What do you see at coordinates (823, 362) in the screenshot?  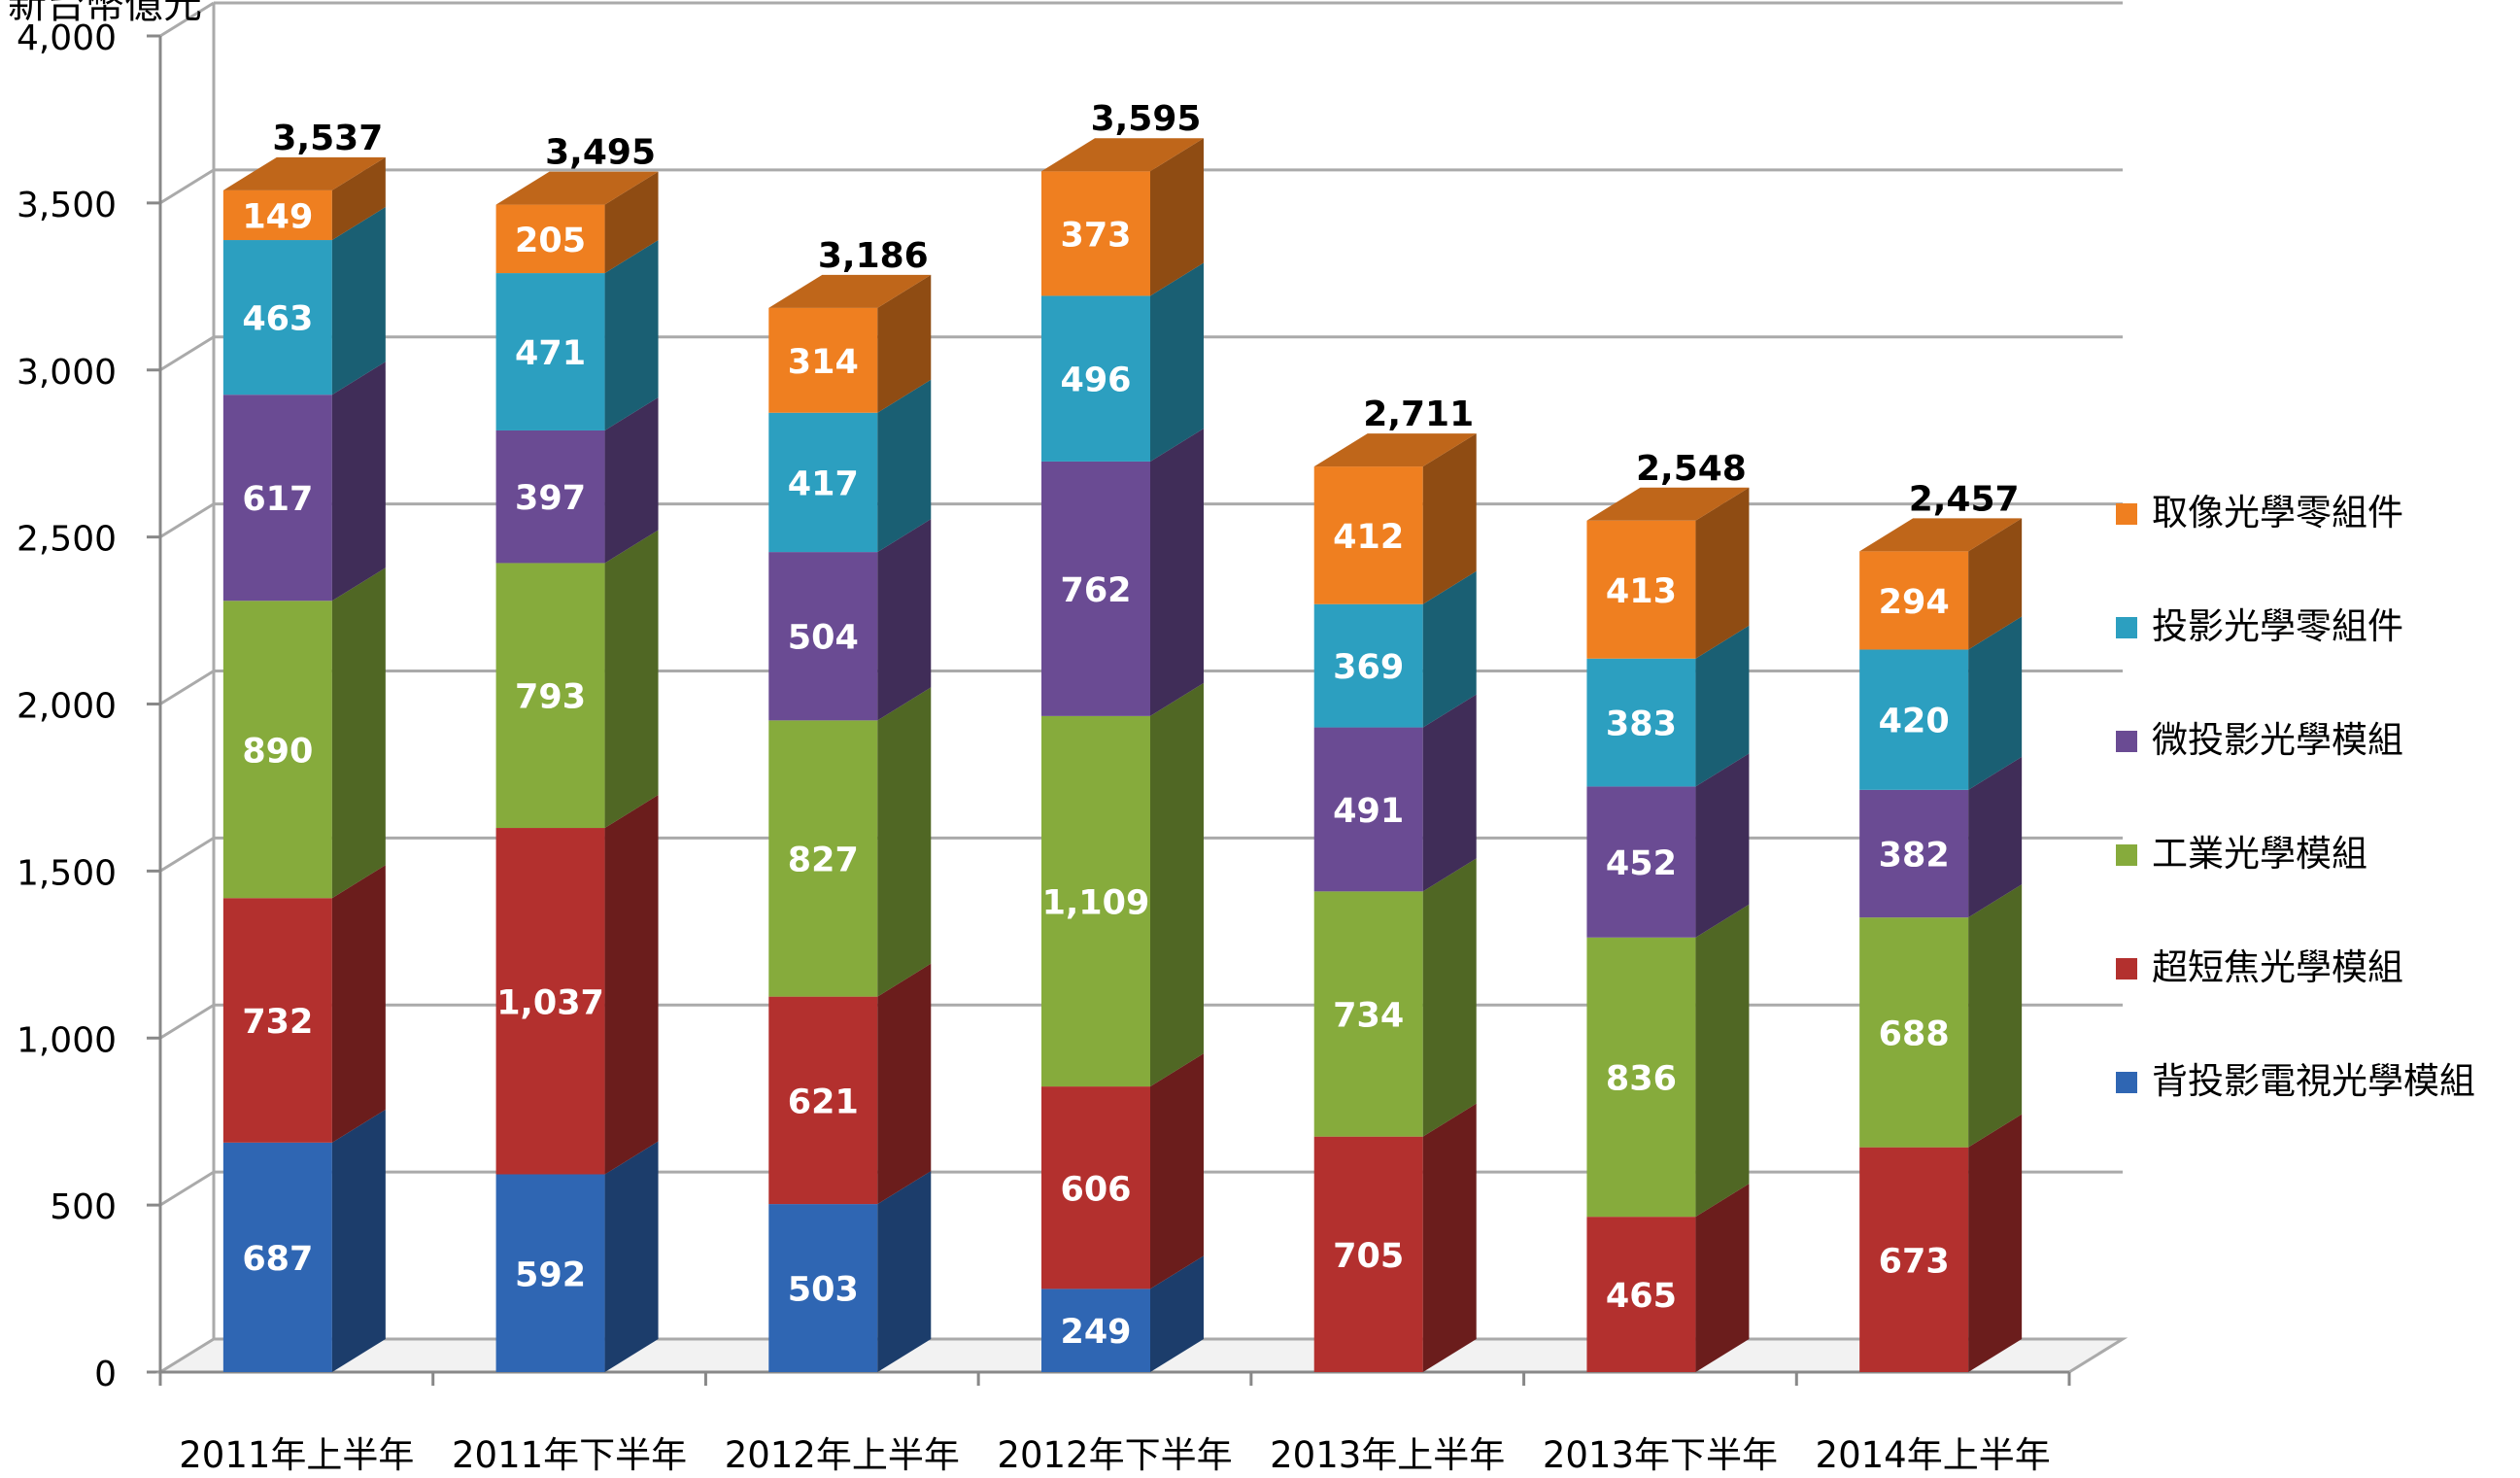 I see `data-label: 314` at bounding box center [823, 362].